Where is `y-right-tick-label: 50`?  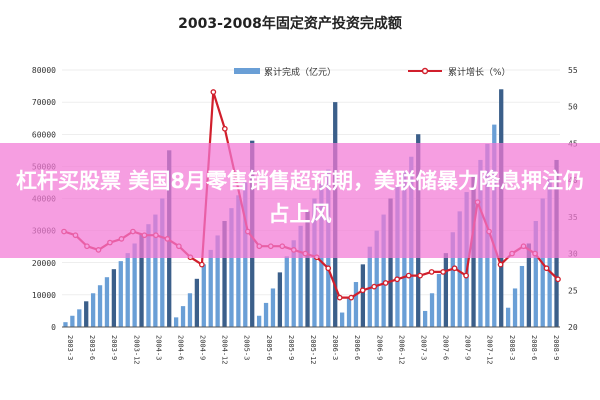 y-right-tick-label: 50 is located at coordinates (573, 107).